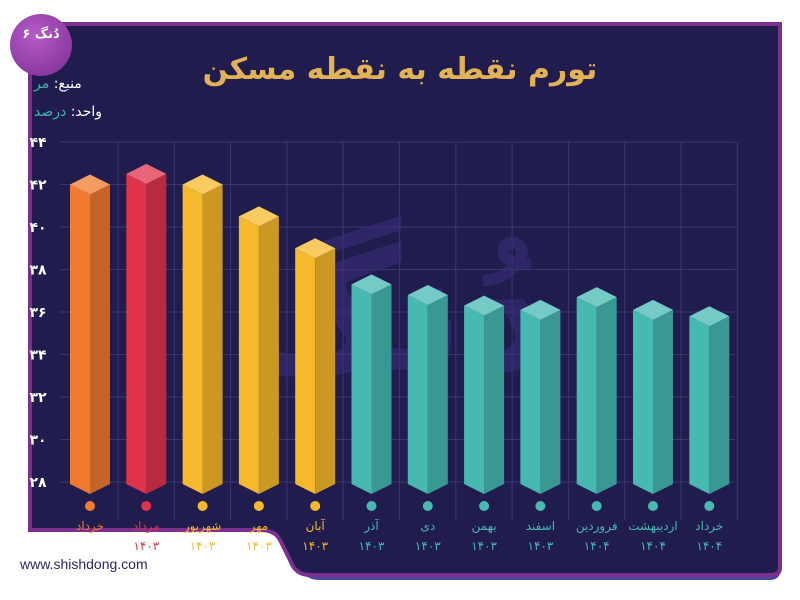 The width and height of the screenshot is (800, 600). I want to click on x-tick-label: دی, so click(427, 526).